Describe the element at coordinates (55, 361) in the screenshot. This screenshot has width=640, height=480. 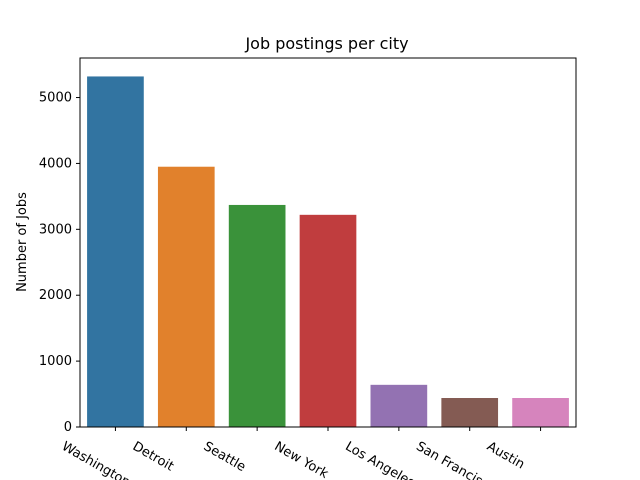
I see `y-tick-label: 1000` at that location.